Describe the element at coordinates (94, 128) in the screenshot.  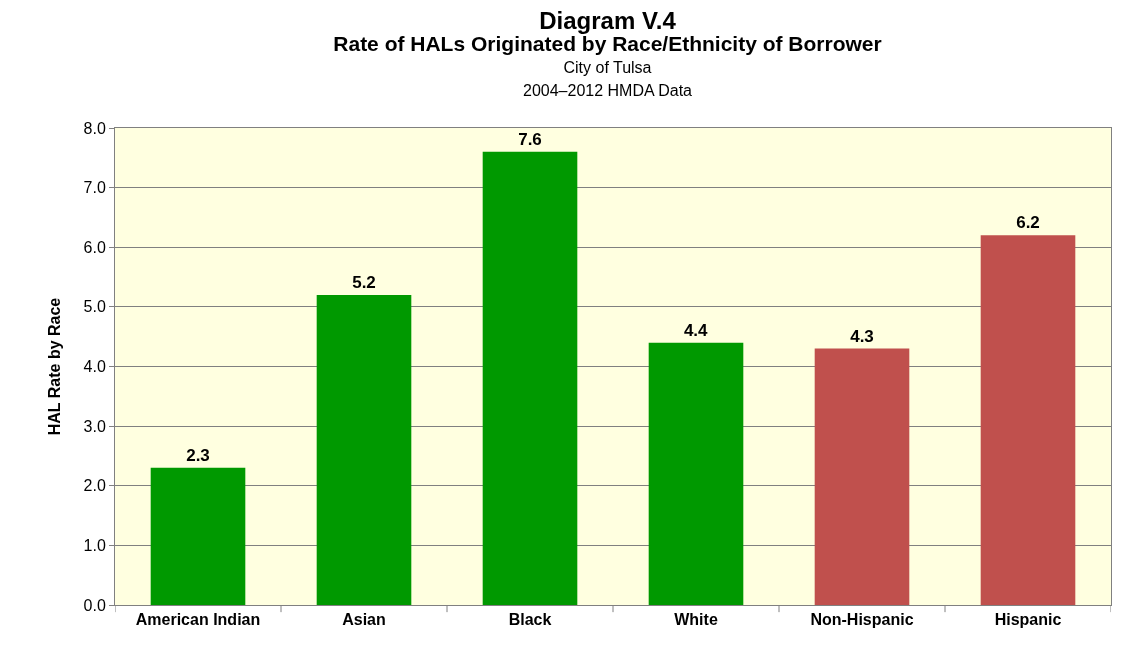
I see `y-tick-label: 8.0` at that location.